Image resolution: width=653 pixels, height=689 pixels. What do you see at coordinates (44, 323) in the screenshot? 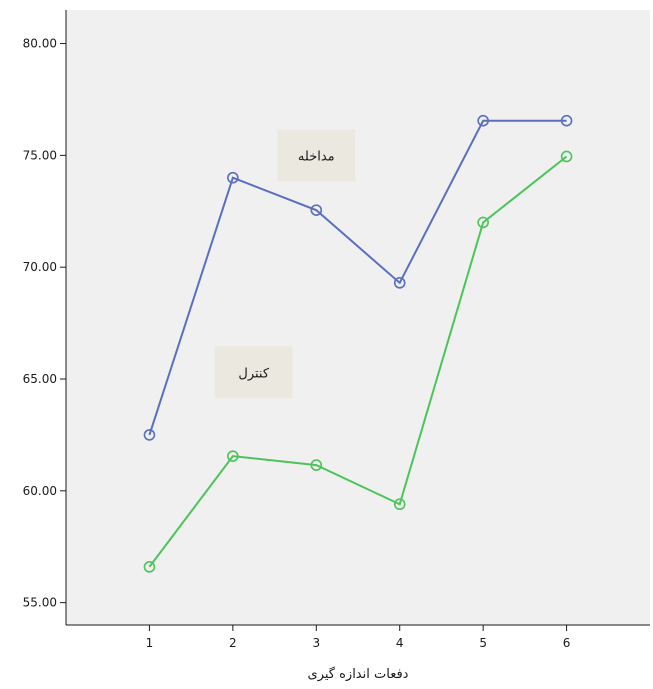
I see `y-axis-ticks: 55.00 60.00 65.00 70.00 75.00 80.00` at bounding box center [44, 323].